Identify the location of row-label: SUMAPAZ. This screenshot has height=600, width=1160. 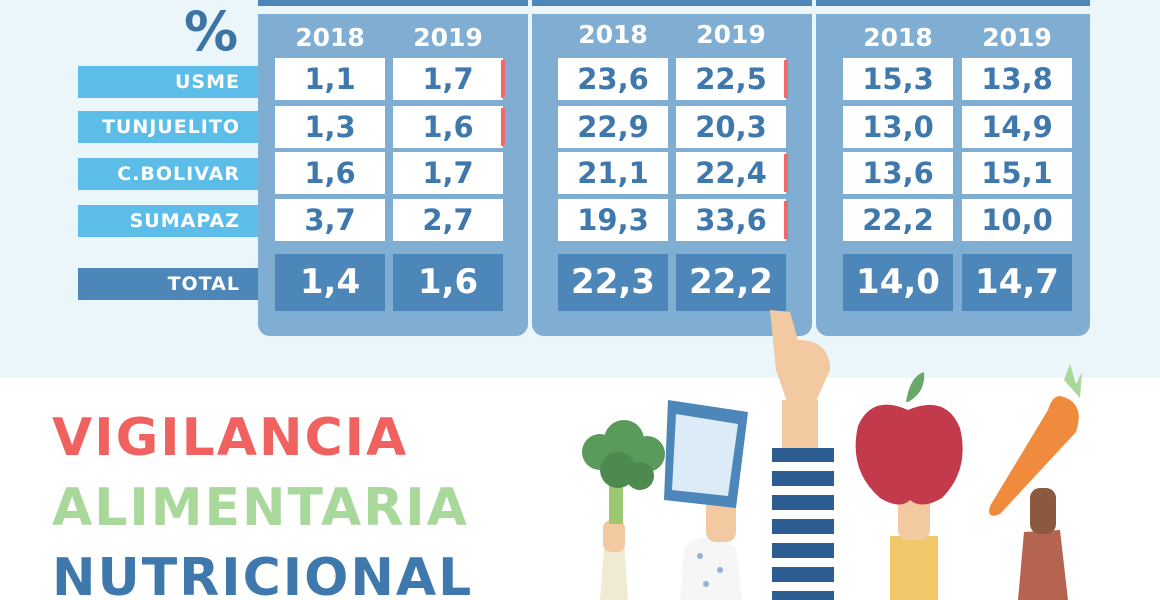
(168, 221).